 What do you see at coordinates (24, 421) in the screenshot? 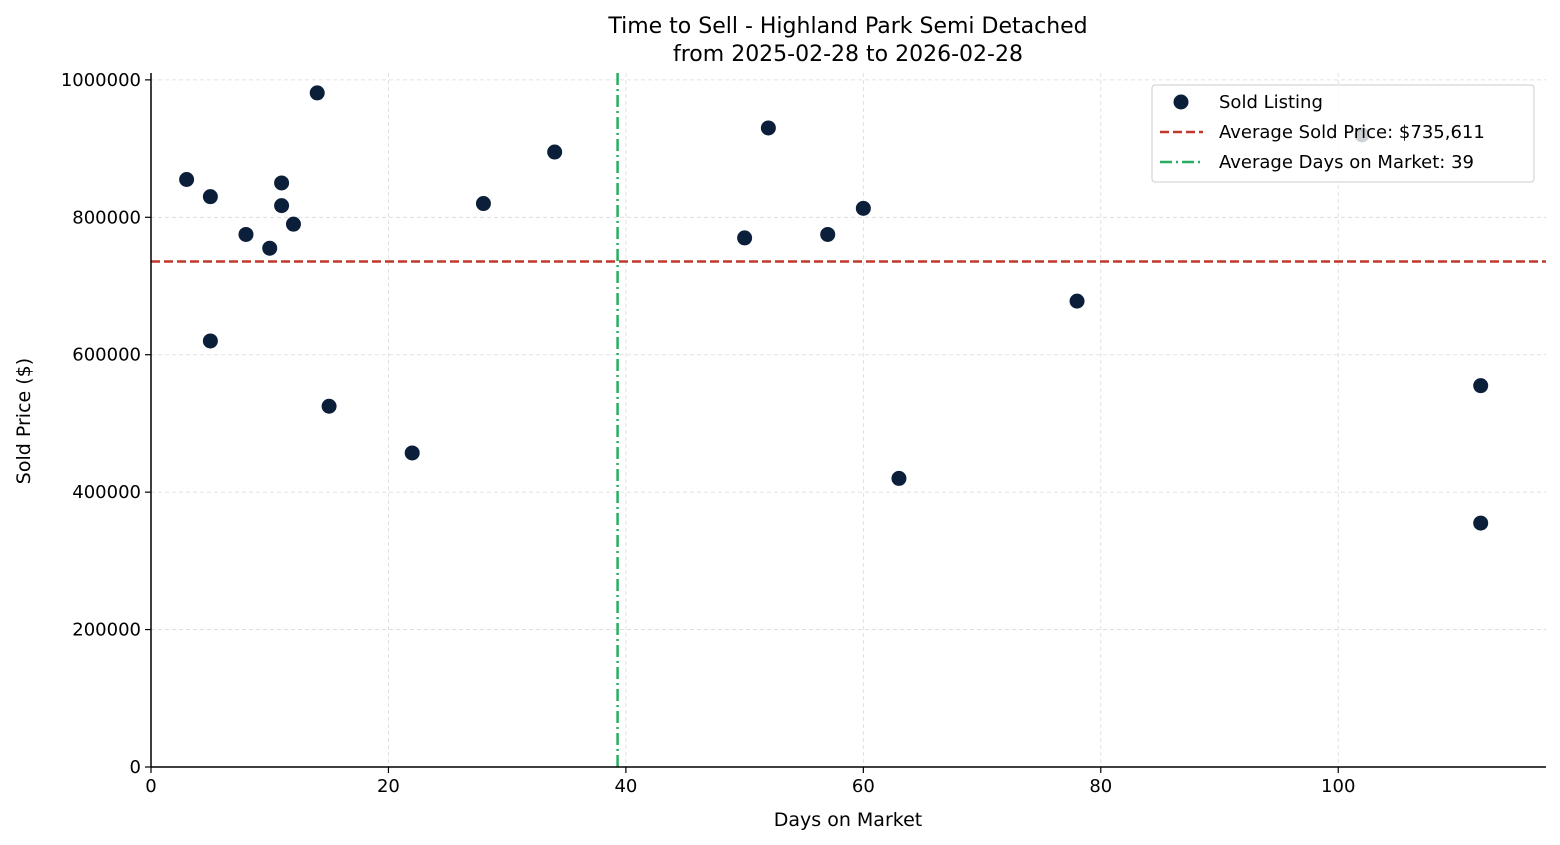
I see `y-axis-label: Sold Price ($)` at bounding box center [24, 421].